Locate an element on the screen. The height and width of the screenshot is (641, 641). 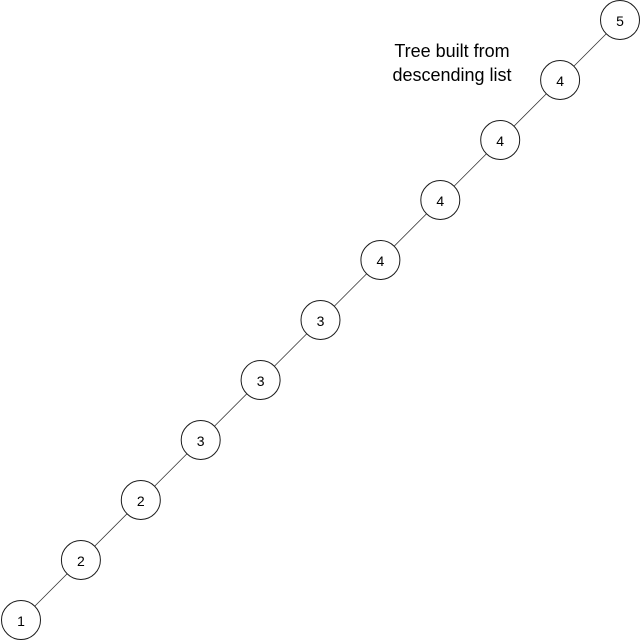
title-line-2: descending list is located at coordinates (451, 75).